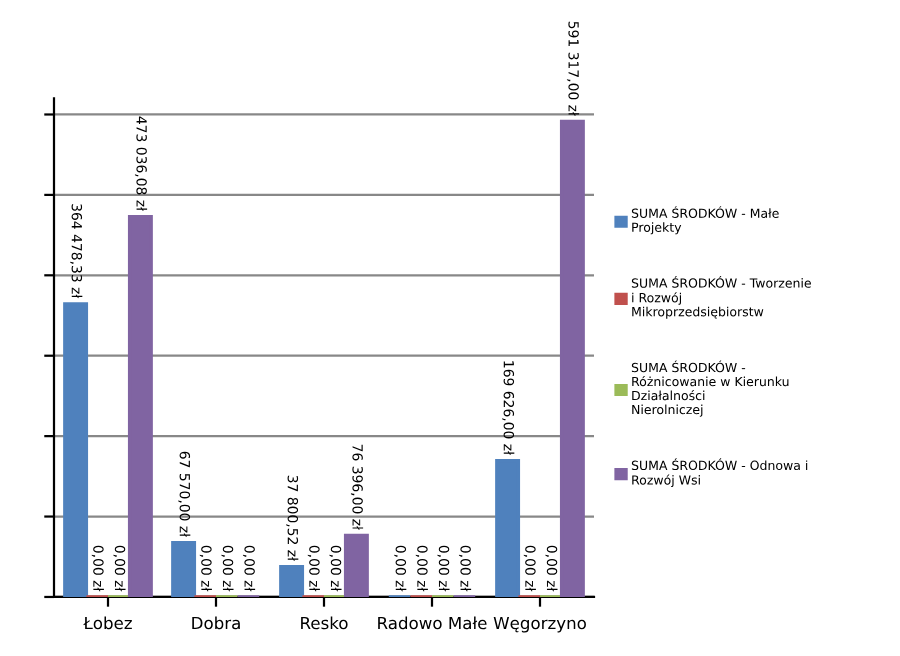 The image size is (900, 656). Describe the element at coordinates (216, 623) in the screenshot. I see `x-tick-label: Dobra` at that location.